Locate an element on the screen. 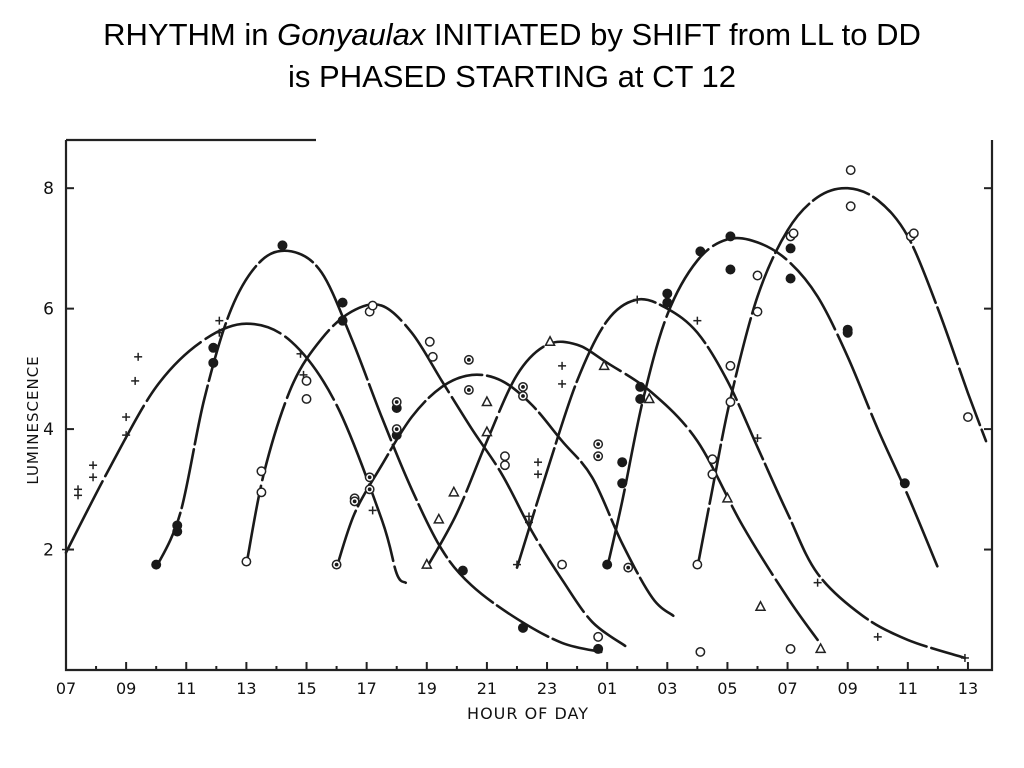 The image size is (1024, 768). y-tick-label: 6 is located at coordinates (48, 310).